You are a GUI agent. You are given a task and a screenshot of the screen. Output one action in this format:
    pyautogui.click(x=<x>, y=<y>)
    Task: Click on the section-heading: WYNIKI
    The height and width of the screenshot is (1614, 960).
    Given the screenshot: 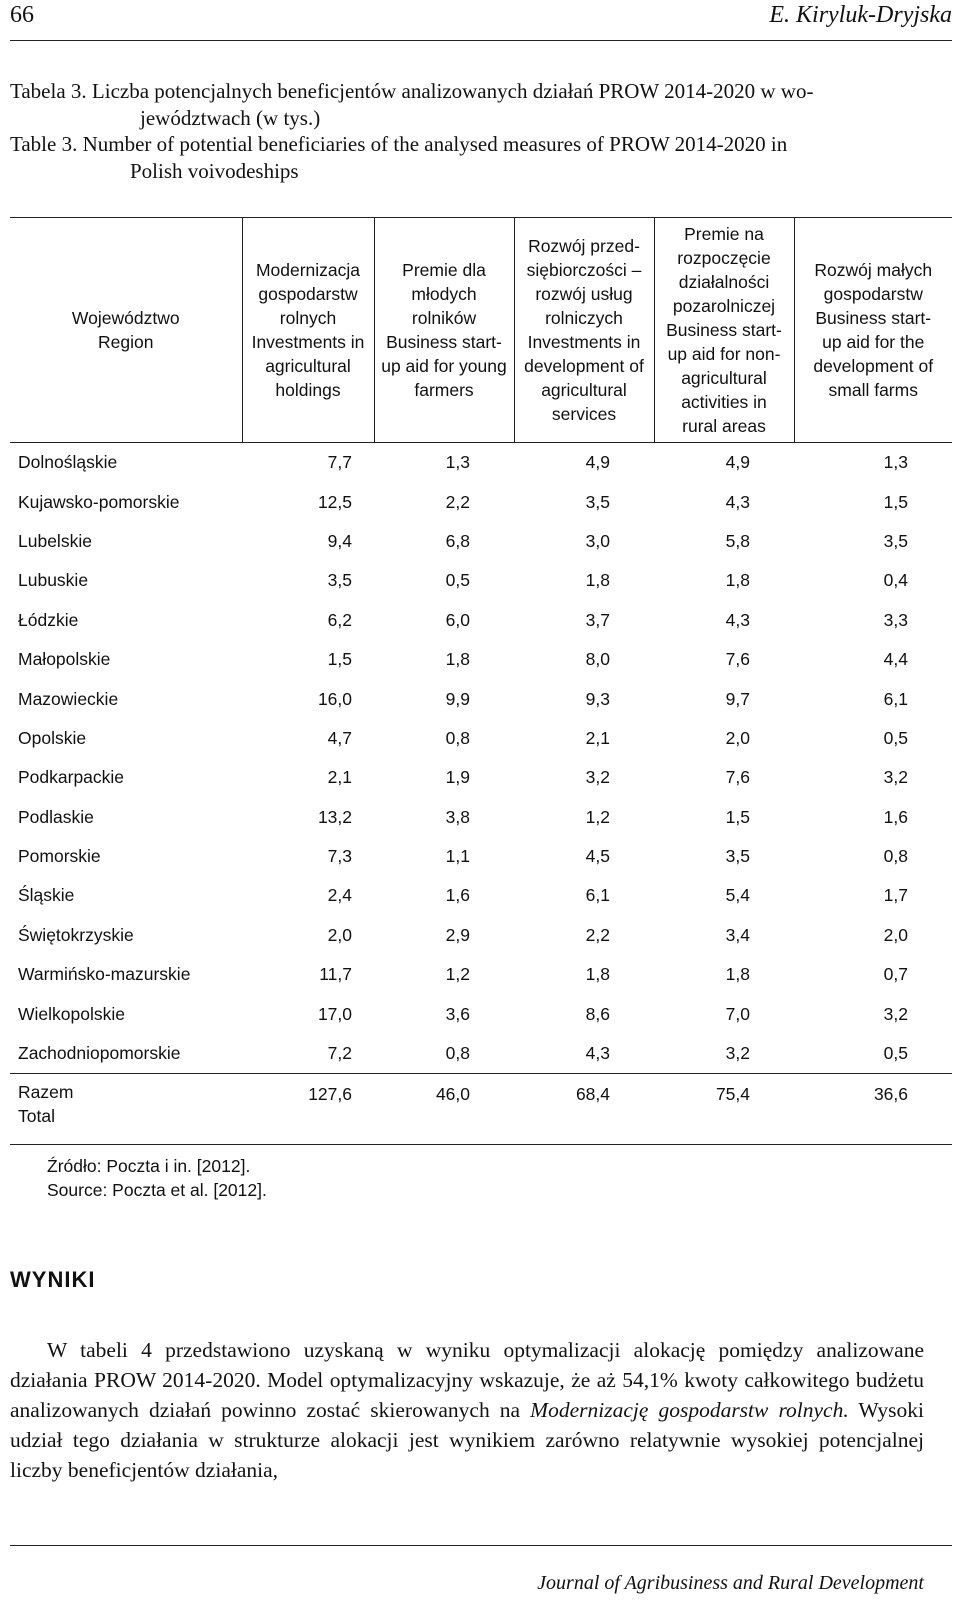 What is the action you would take?
    pyautogui.click(x=53, y=1279)
    